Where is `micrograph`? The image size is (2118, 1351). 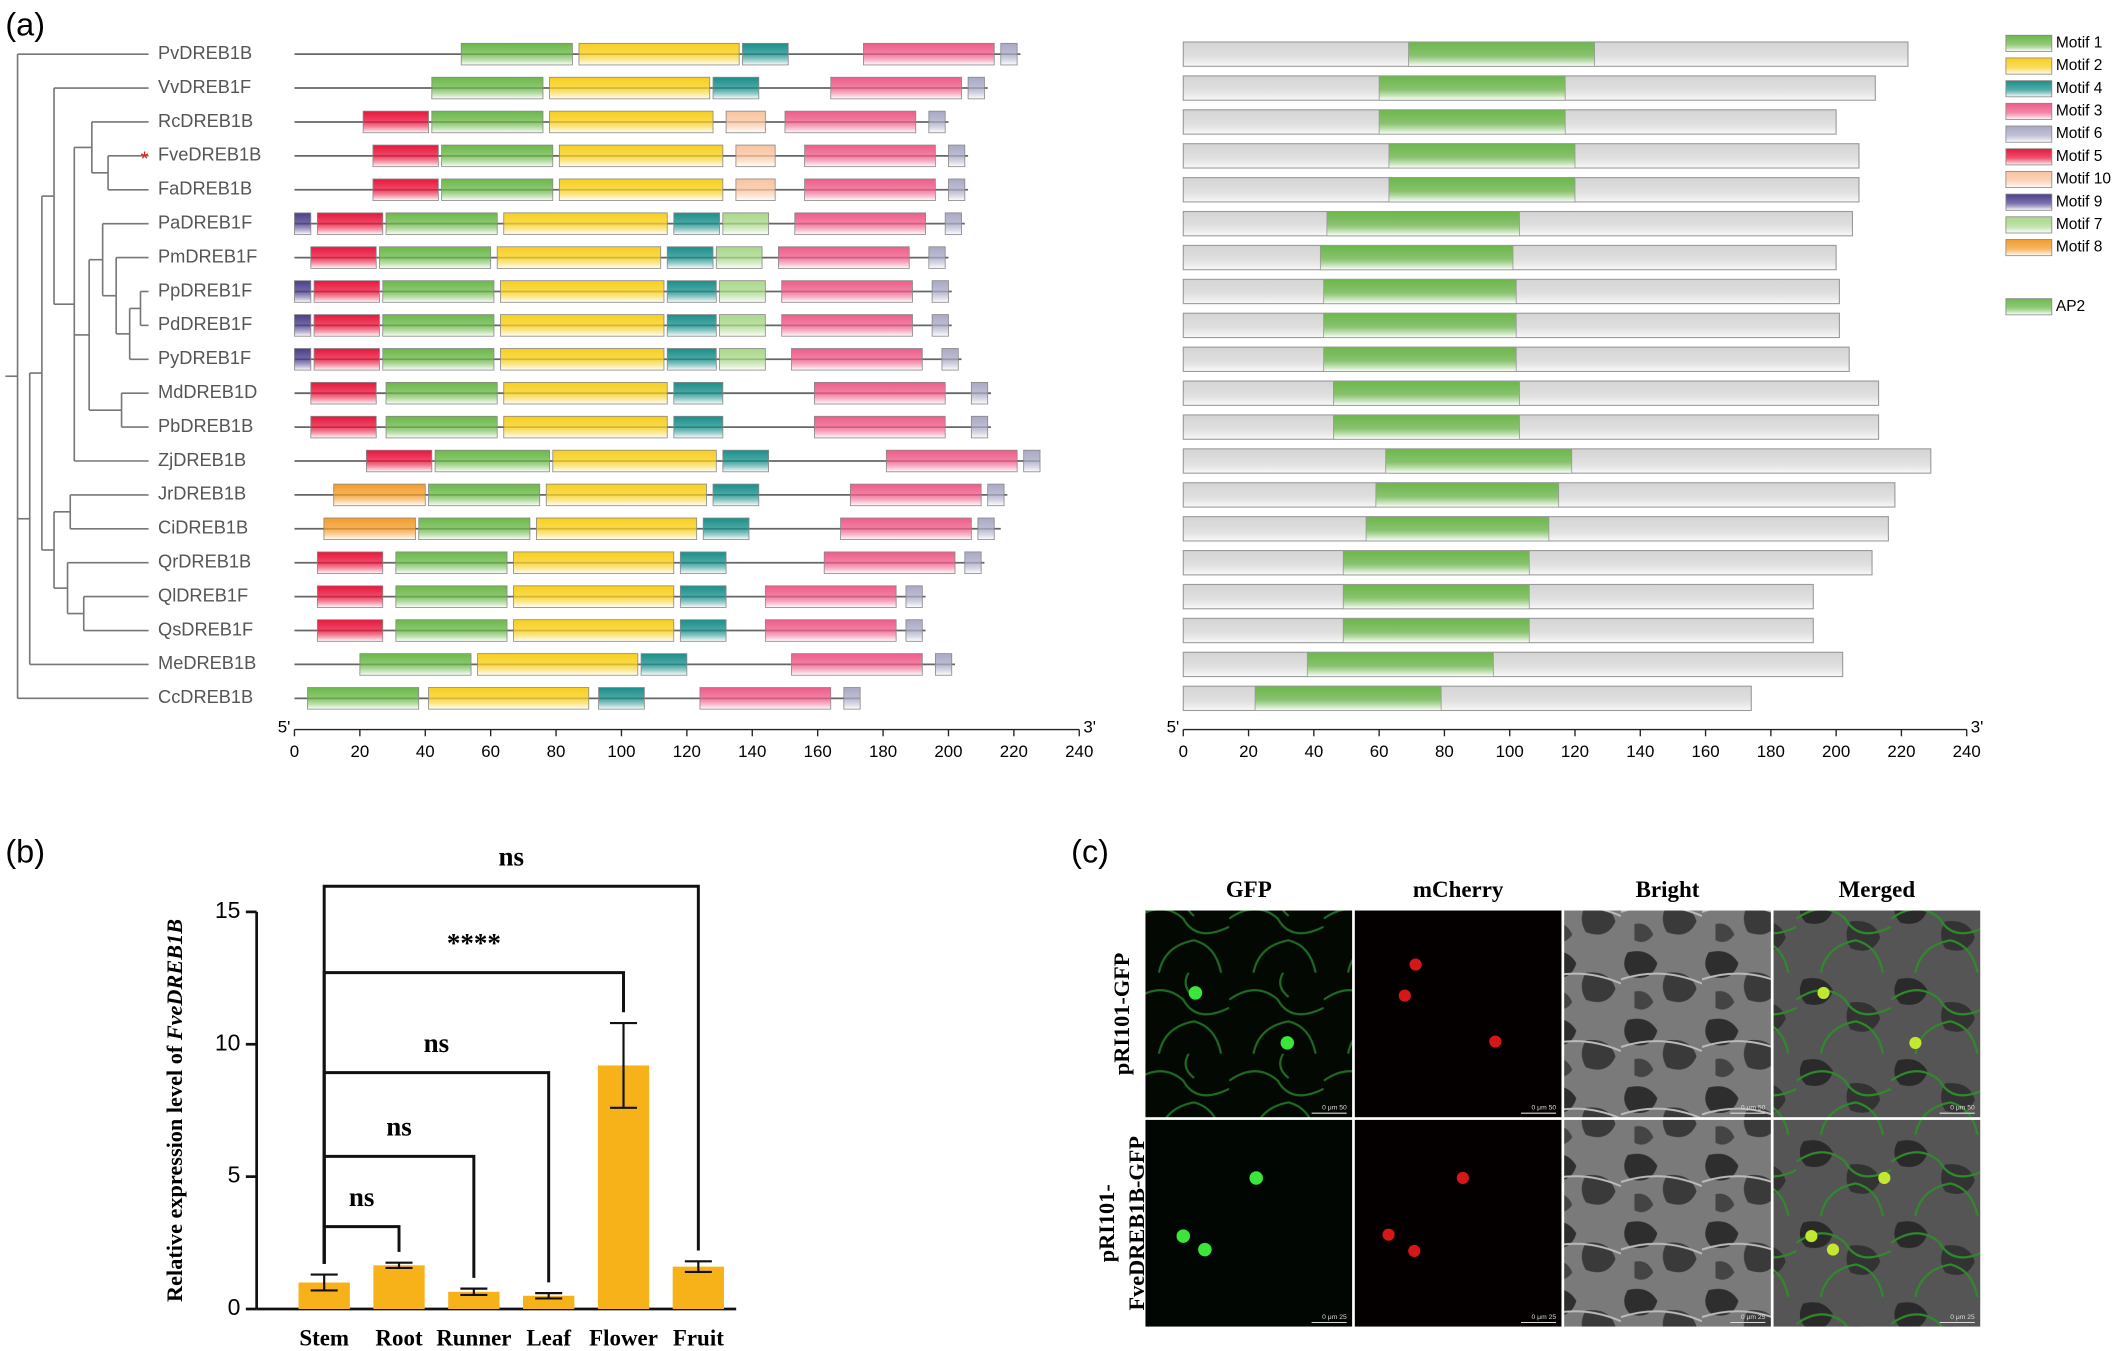
micrograph is located at coordinates (1458, 1223).